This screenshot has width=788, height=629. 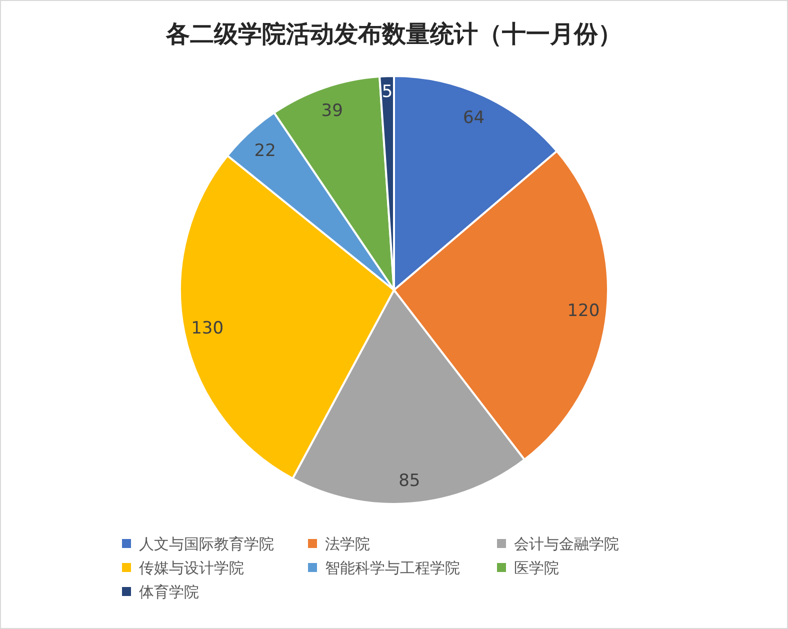 I want to click on data-label: 120, so click(x=583, y=310).